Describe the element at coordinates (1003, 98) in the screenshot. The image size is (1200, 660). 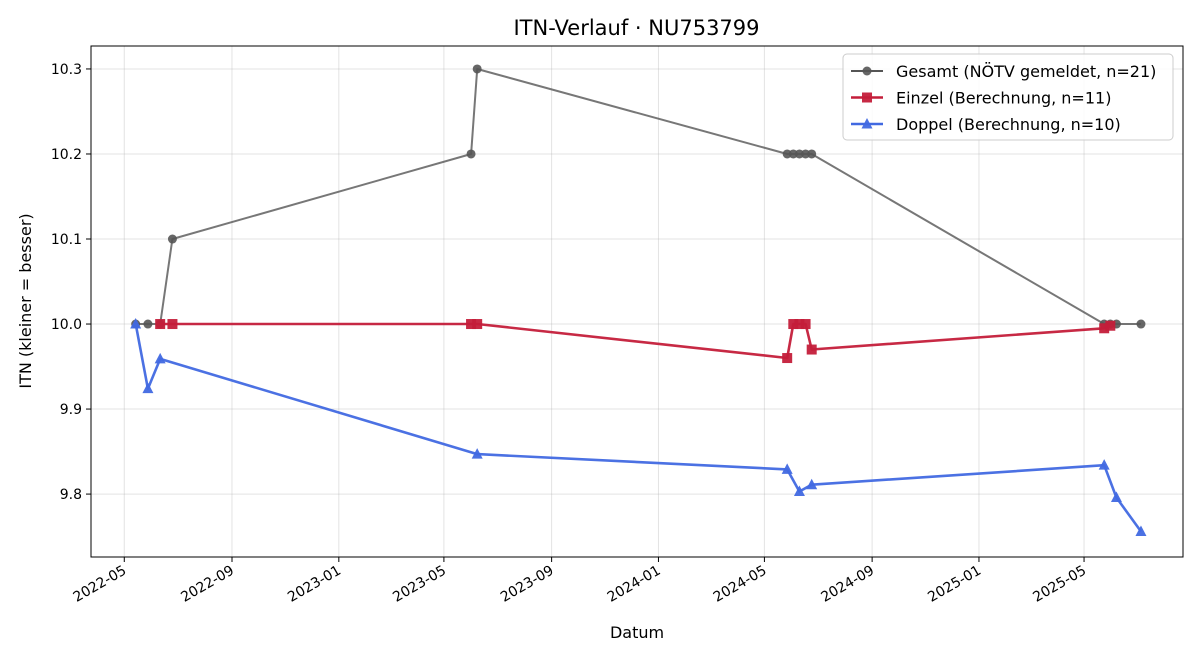
I see `legend-label: Einzel (Berechnung, n=11)` at that location.